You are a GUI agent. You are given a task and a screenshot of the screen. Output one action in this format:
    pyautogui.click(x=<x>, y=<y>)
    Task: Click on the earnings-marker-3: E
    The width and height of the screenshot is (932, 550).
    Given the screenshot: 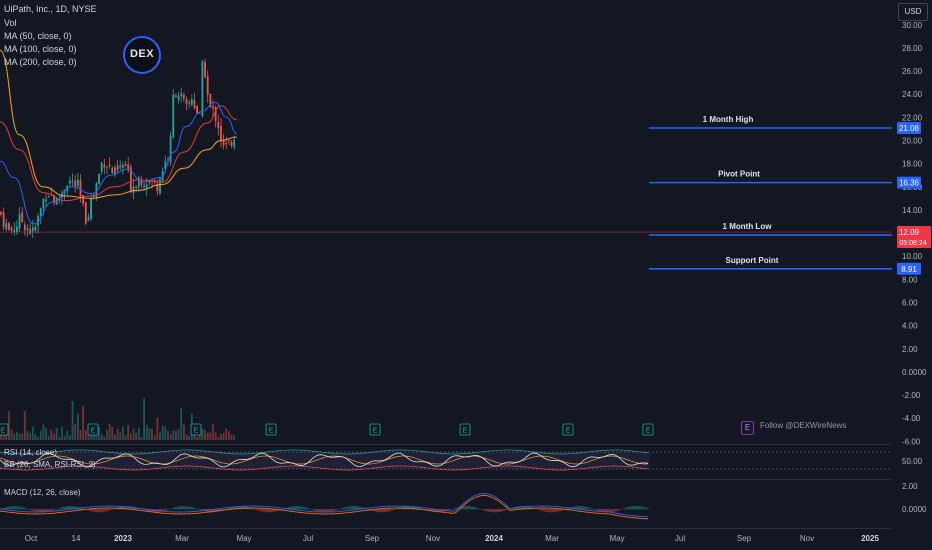 What is the action you would take?
    pyautogui.click(x=271, y=431)
    